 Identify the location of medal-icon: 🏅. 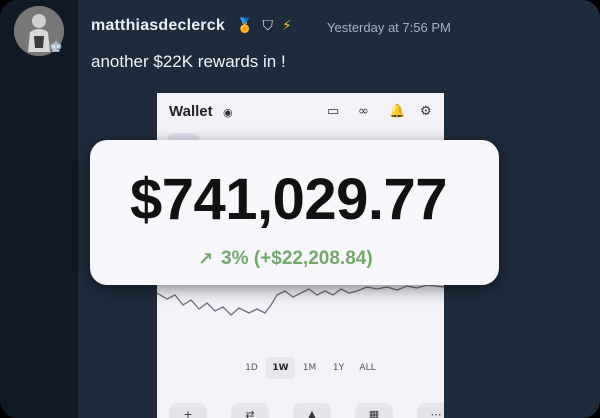
(245, 26).